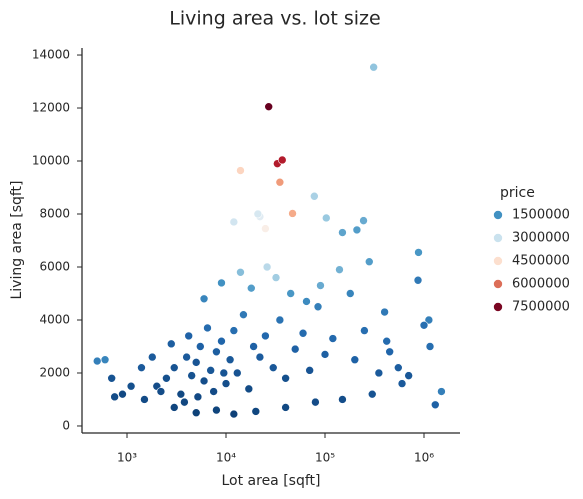 The width and height of the screenshot is (583, 499). I want to click on x-tick-label: 10⁶, so click(424, 458).